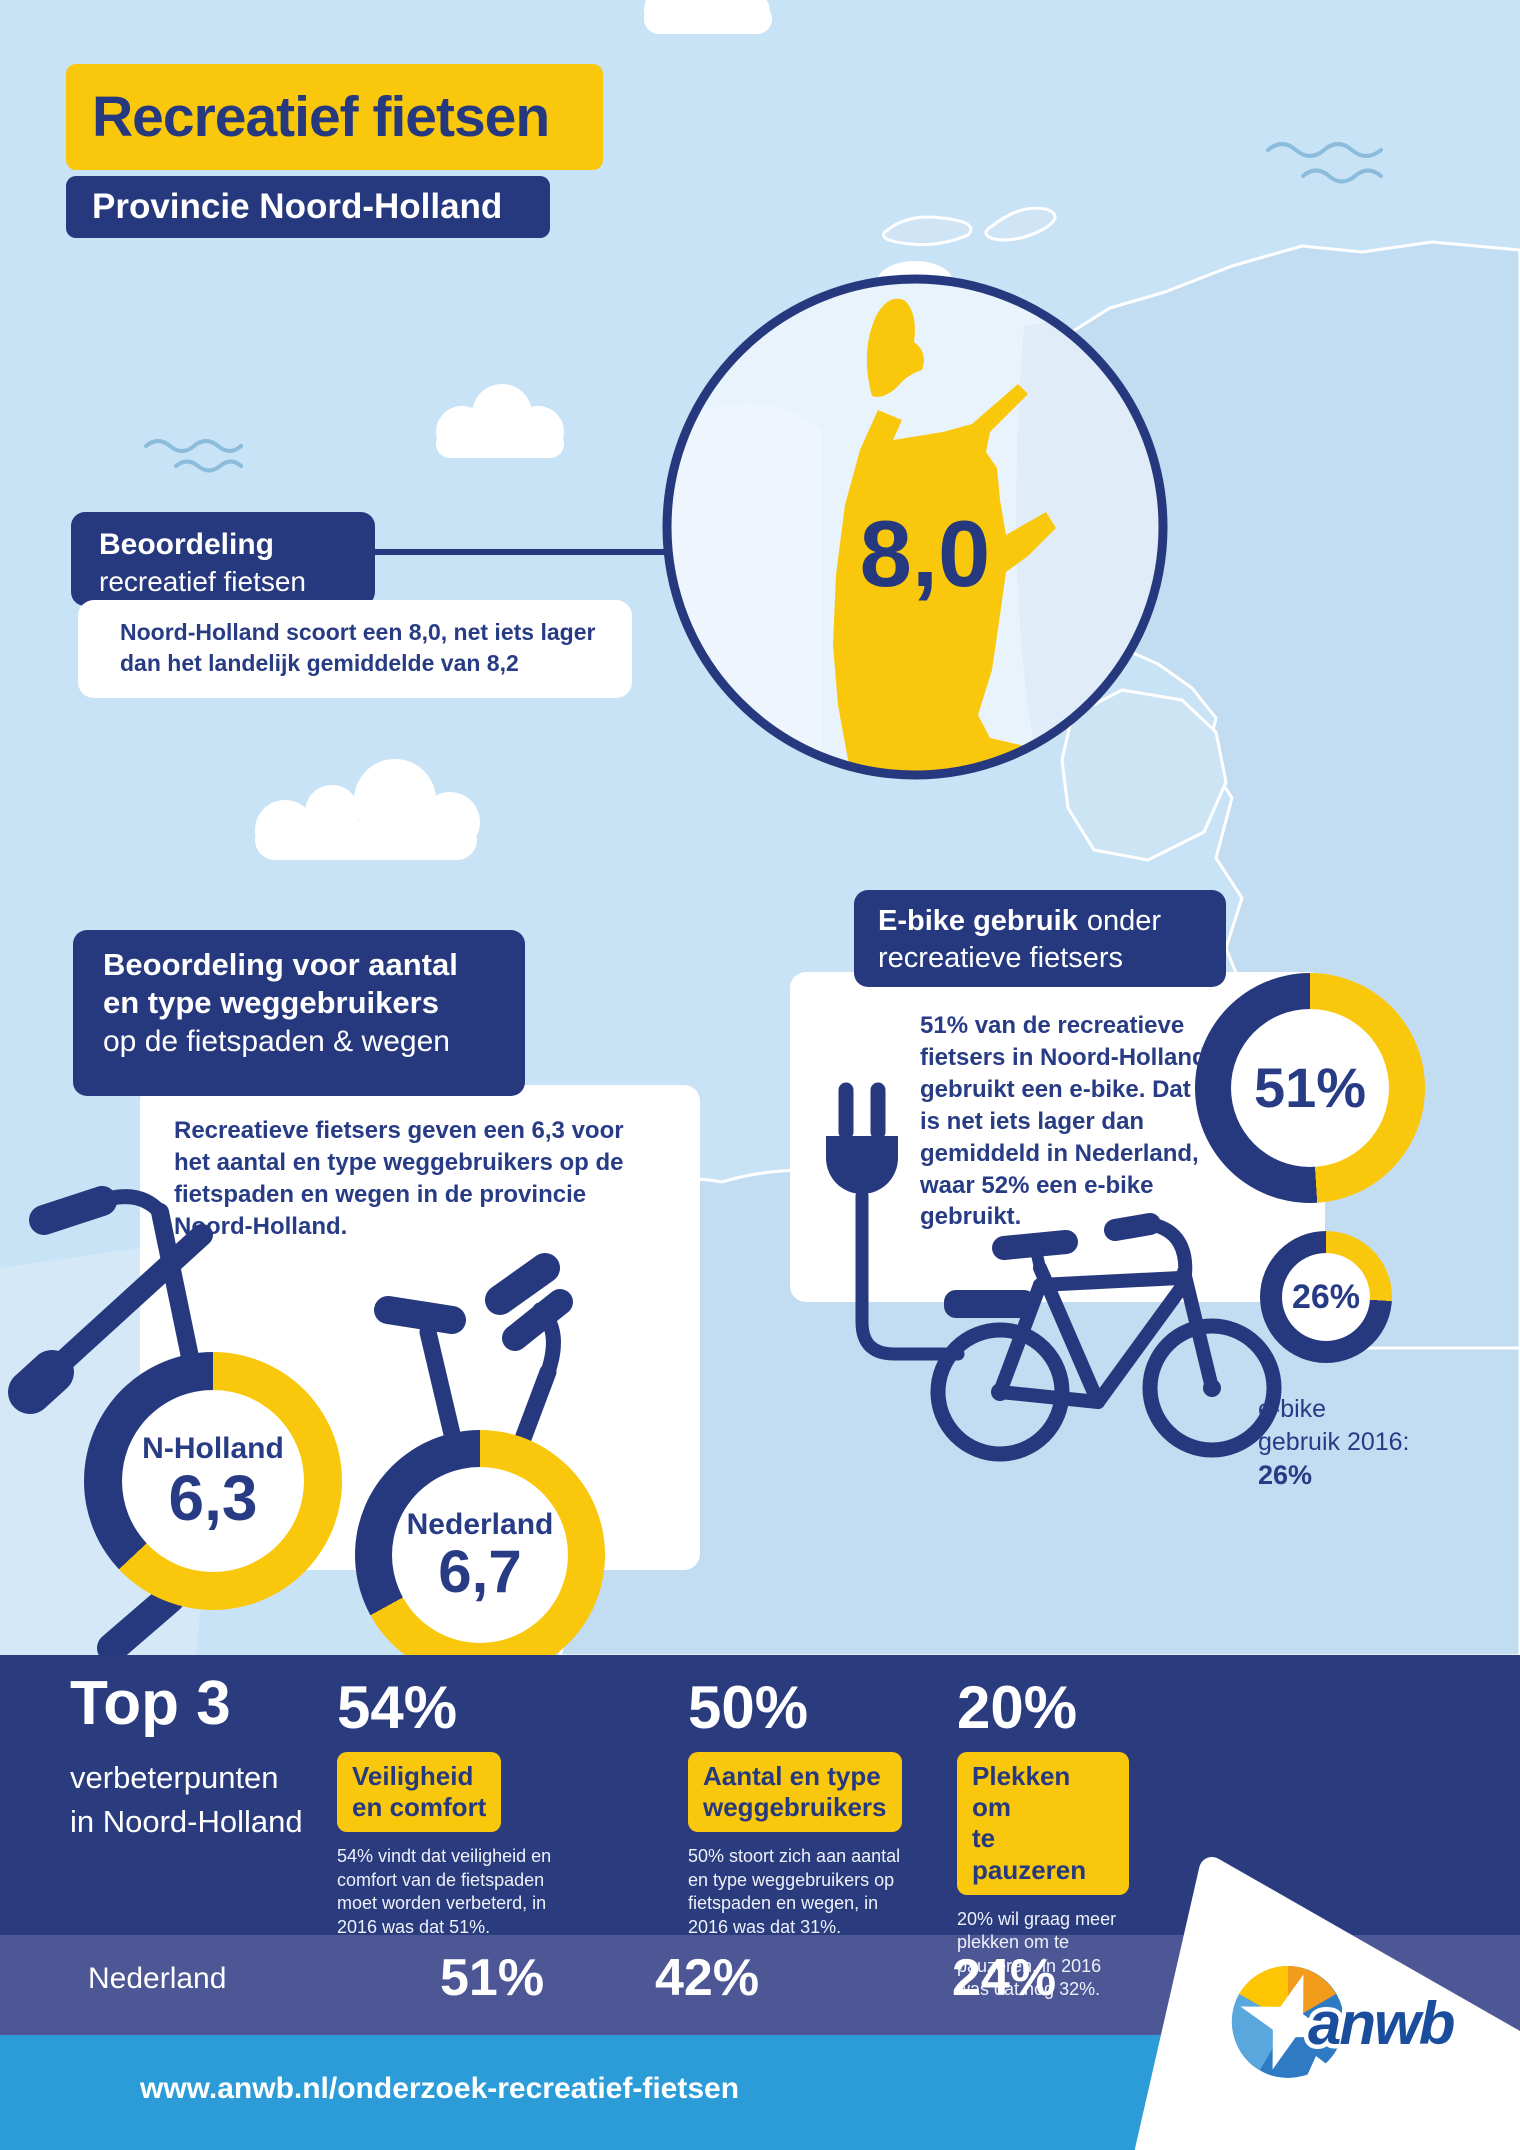 The image size is (1520, 2150). I want to click on donut-ebike-26-value: 26%, so click(1326, 1297).